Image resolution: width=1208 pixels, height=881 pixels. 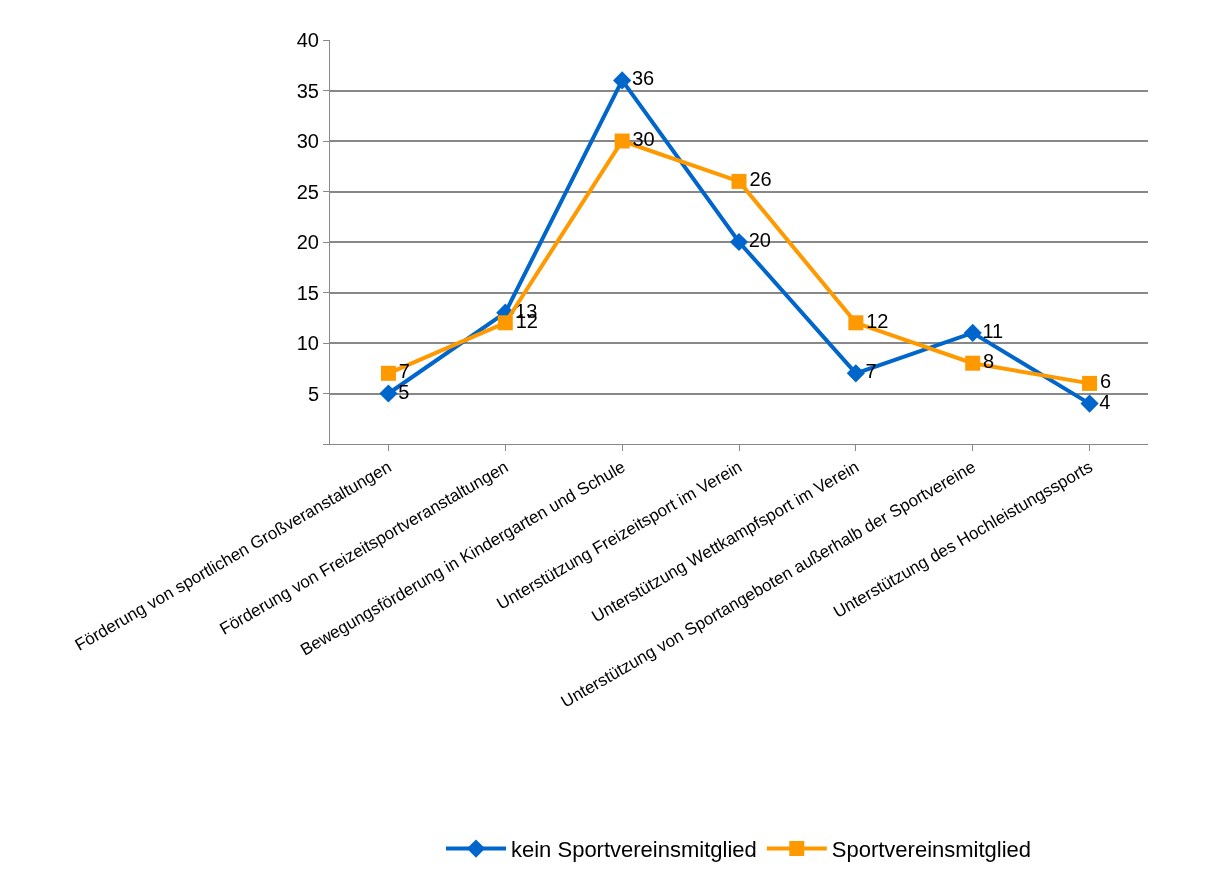 I want to click on y-tick-label: 25, so click(x=307, y=191).